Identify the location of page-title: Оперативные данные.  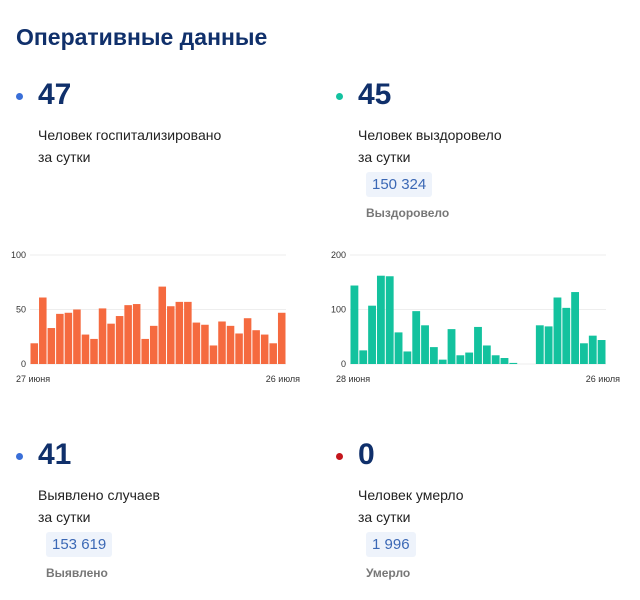
(142, 37).